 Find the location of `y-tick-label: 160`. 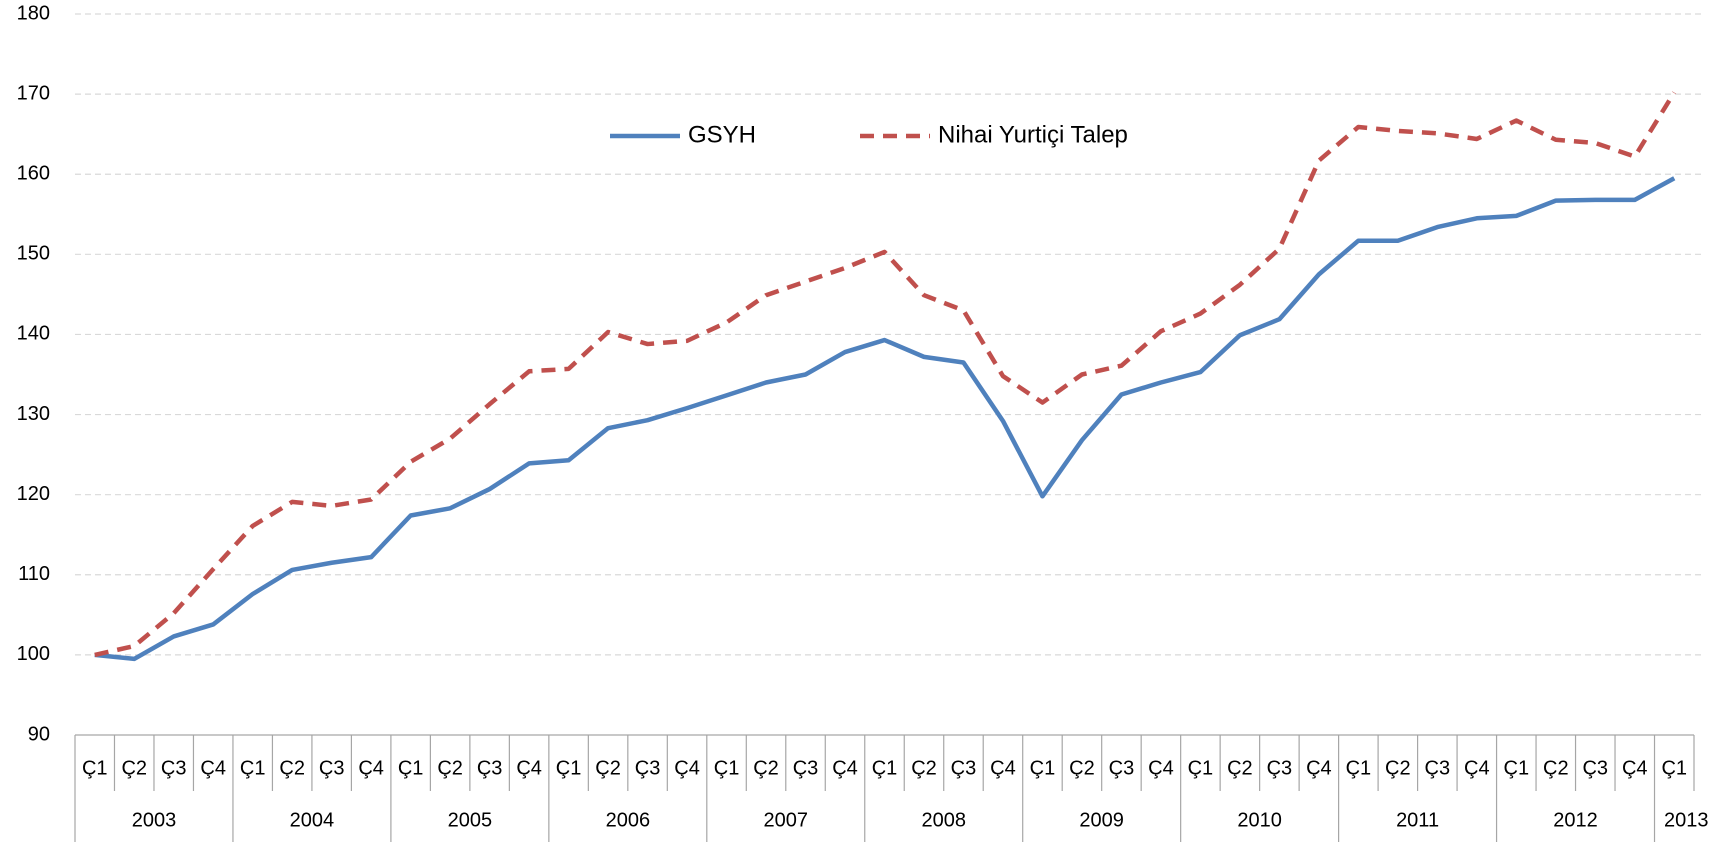

y-tick-label: 160 is located at coordinates (33, 174).